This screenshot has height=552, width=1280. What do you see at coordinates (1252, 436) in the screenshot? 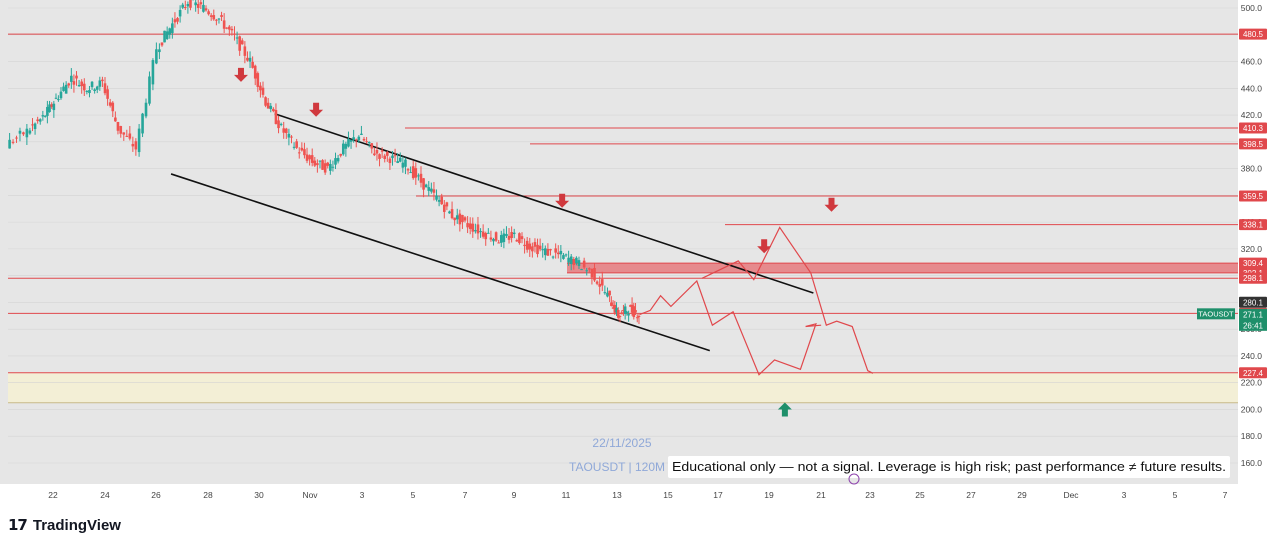
I see `y-tick-label: 180.0` at bounding box center [1252, 436].